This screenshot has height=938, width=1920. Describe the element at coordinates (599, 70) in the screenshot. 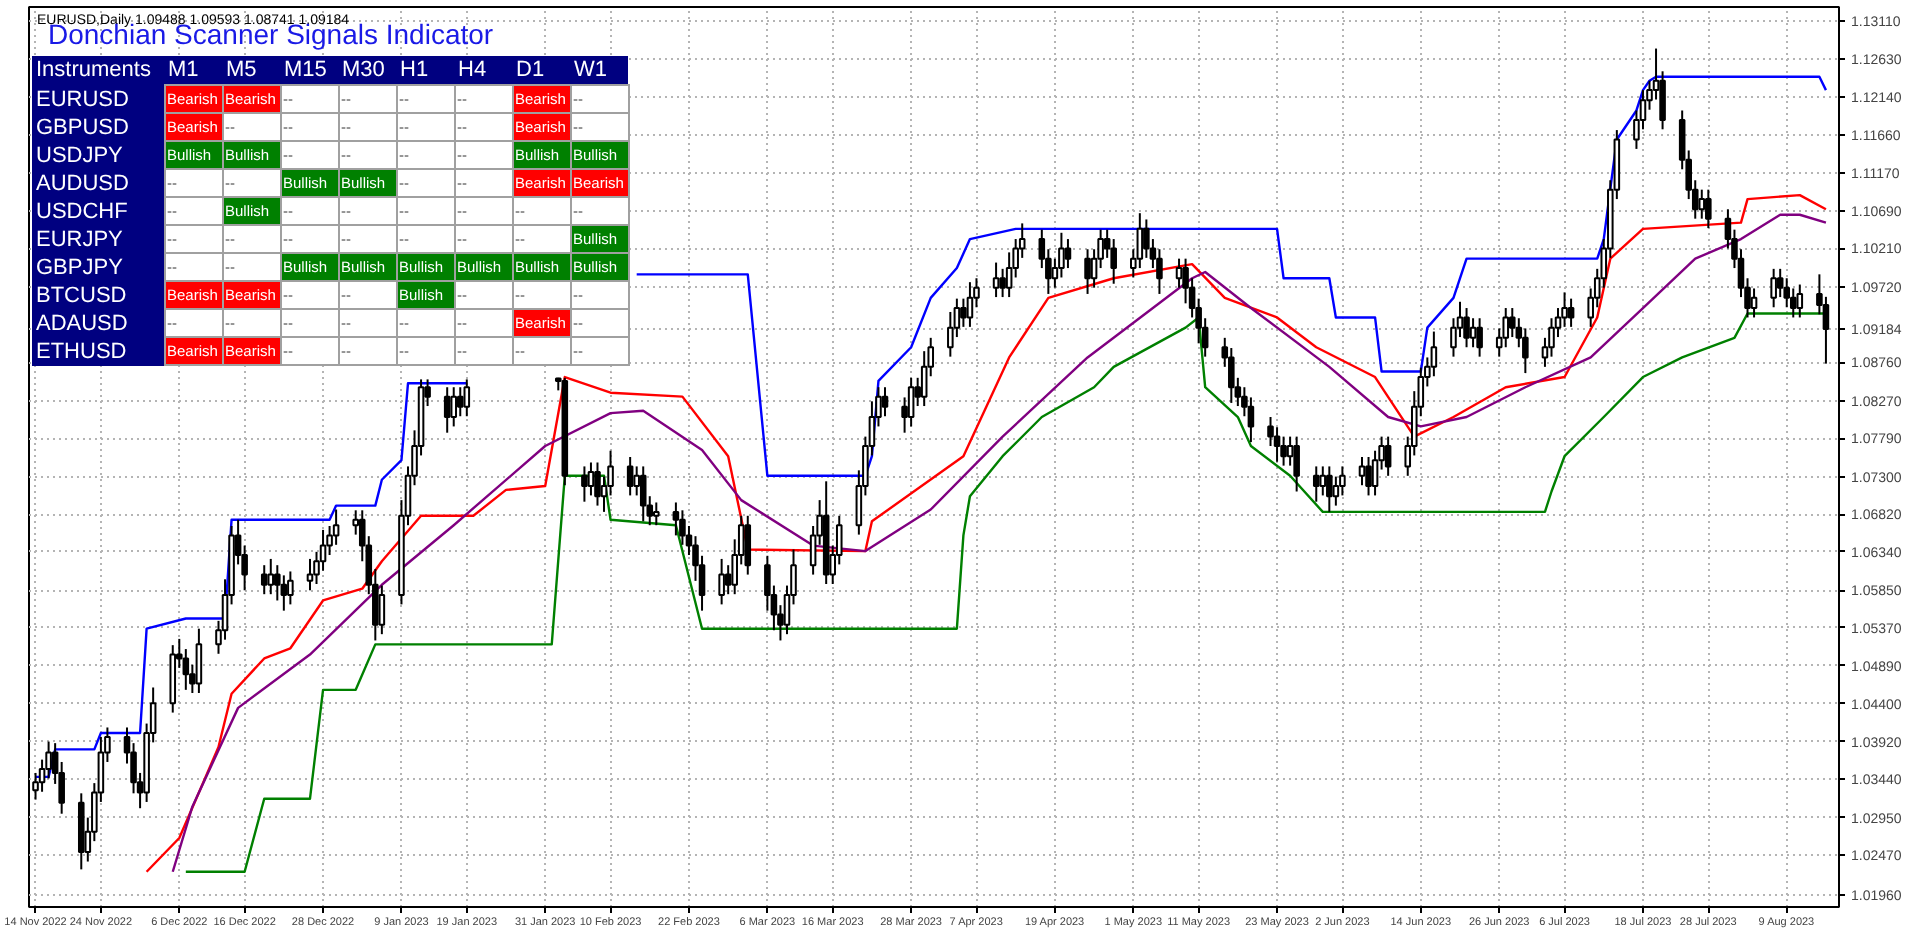

I see `category-label: W1` at that location.